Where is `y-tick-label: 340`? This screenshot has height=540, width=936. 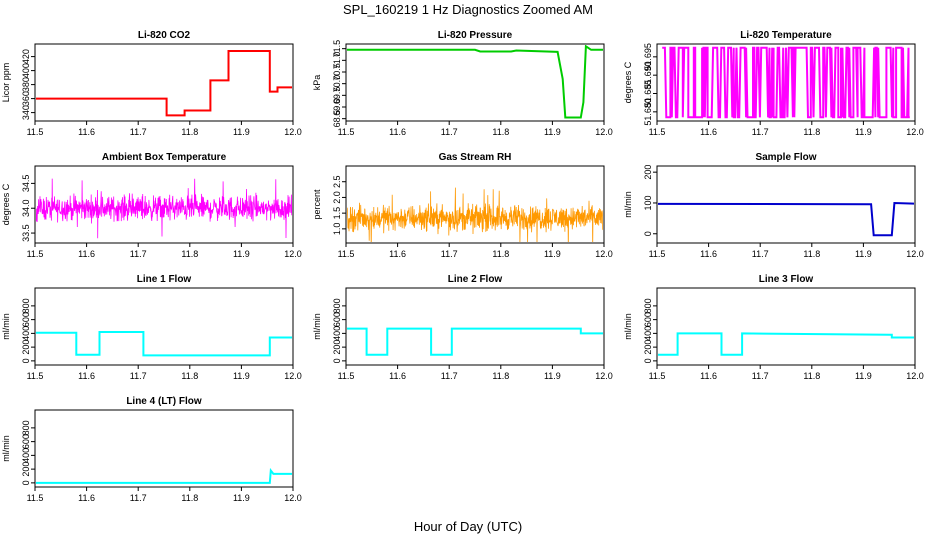 y-tick-label: 340 is located at coordinates (26, 112).